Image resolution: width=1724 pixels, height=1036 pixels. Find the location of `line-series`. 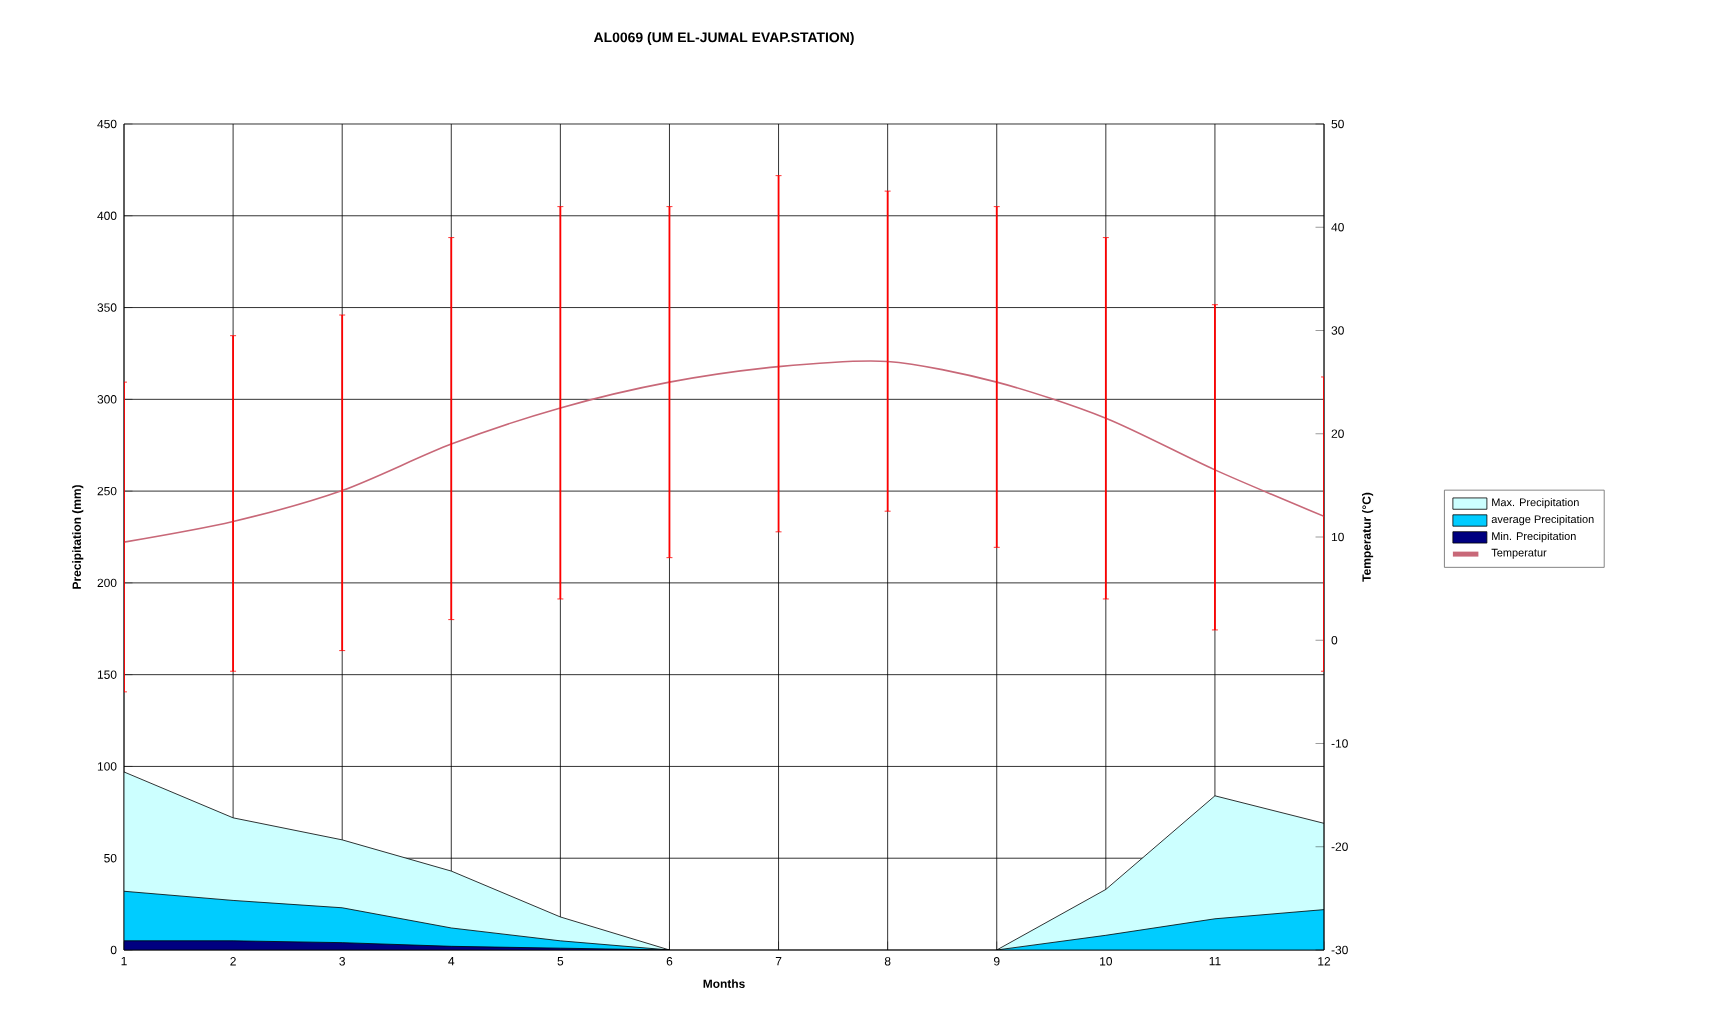

line-series is located at coordinates (724, 451).